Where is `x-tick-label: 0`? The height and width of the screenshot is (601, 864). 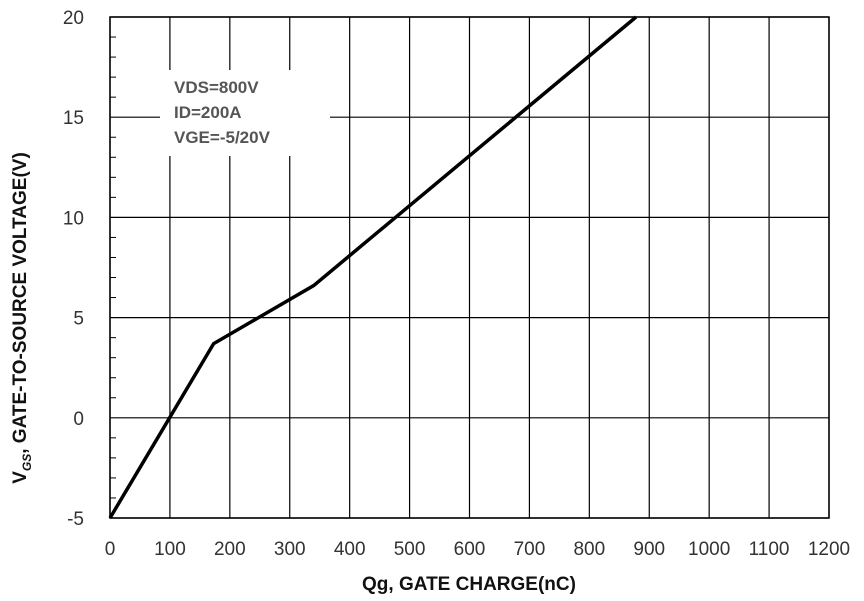 x-tick-label: 0 is located at coordinates (110, 549).